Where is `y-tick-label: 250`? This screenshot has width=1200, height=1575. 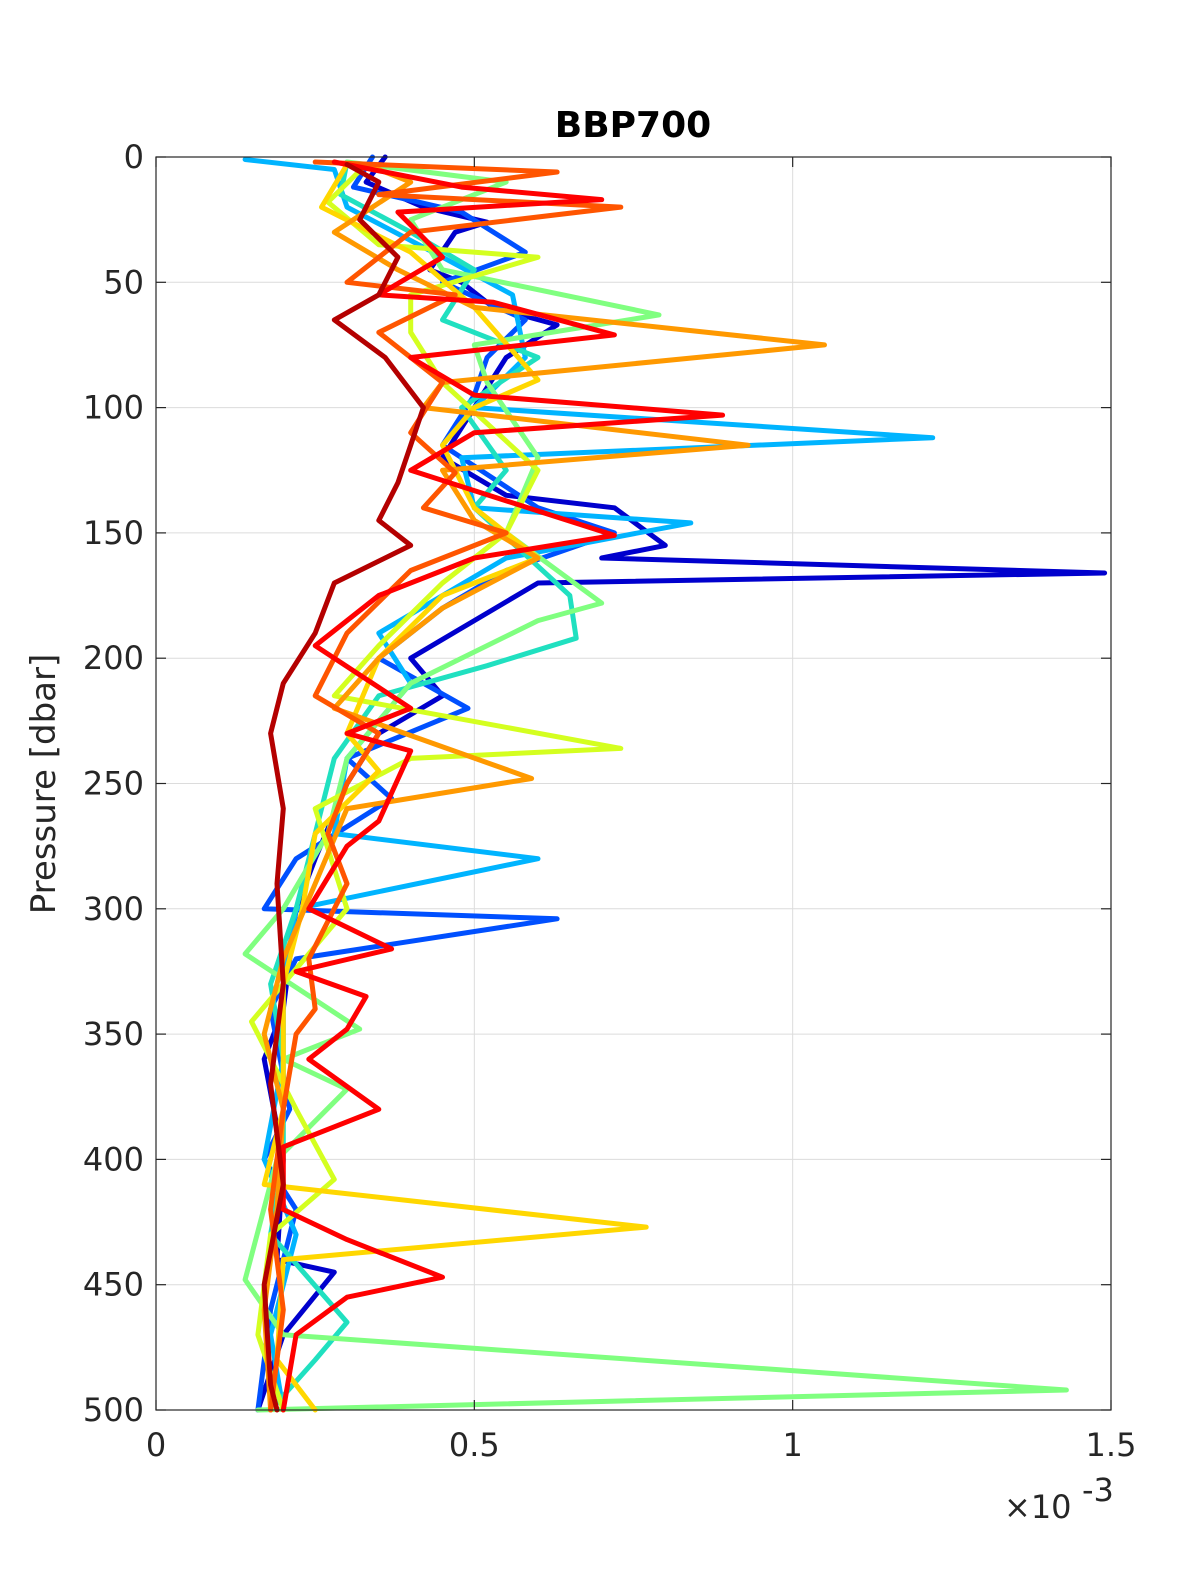
y-tick-label: 250 is located at coordinates (113, 784).